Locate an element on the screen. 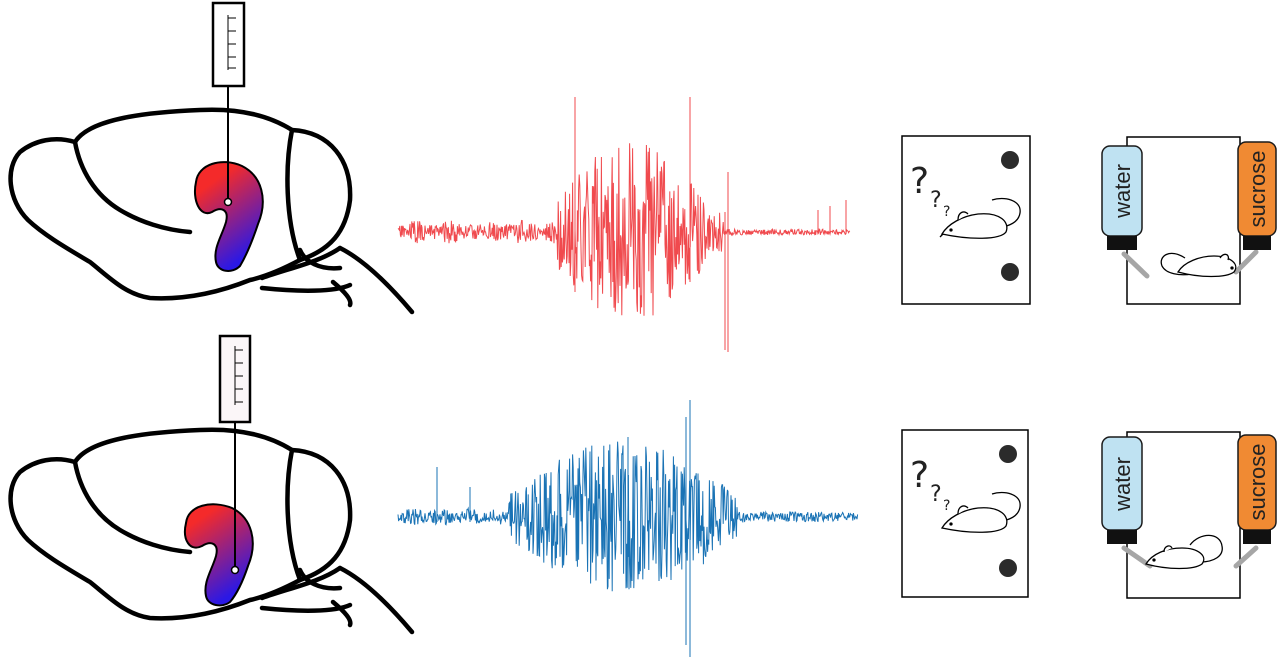 Image resolution: width=1280 pixels, height=660 pixels. neural-trace-dorsal is located at coordinates (624, 224).